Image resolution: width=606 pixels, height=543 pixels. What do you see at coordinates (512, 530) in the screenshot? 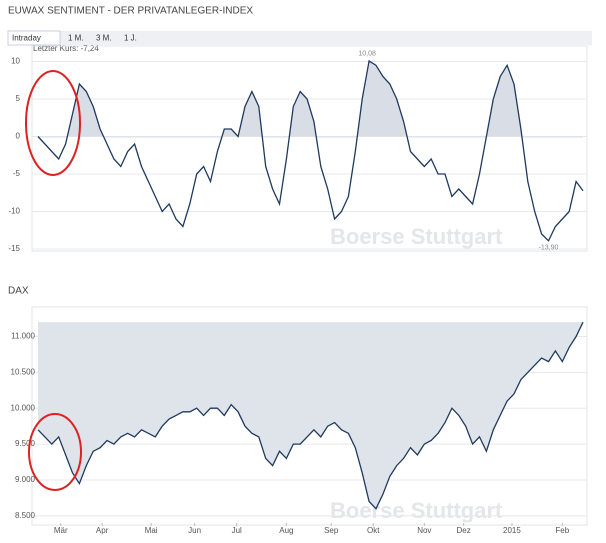
I see `x-tick-label: 2015` at bounding box center [512, 530].